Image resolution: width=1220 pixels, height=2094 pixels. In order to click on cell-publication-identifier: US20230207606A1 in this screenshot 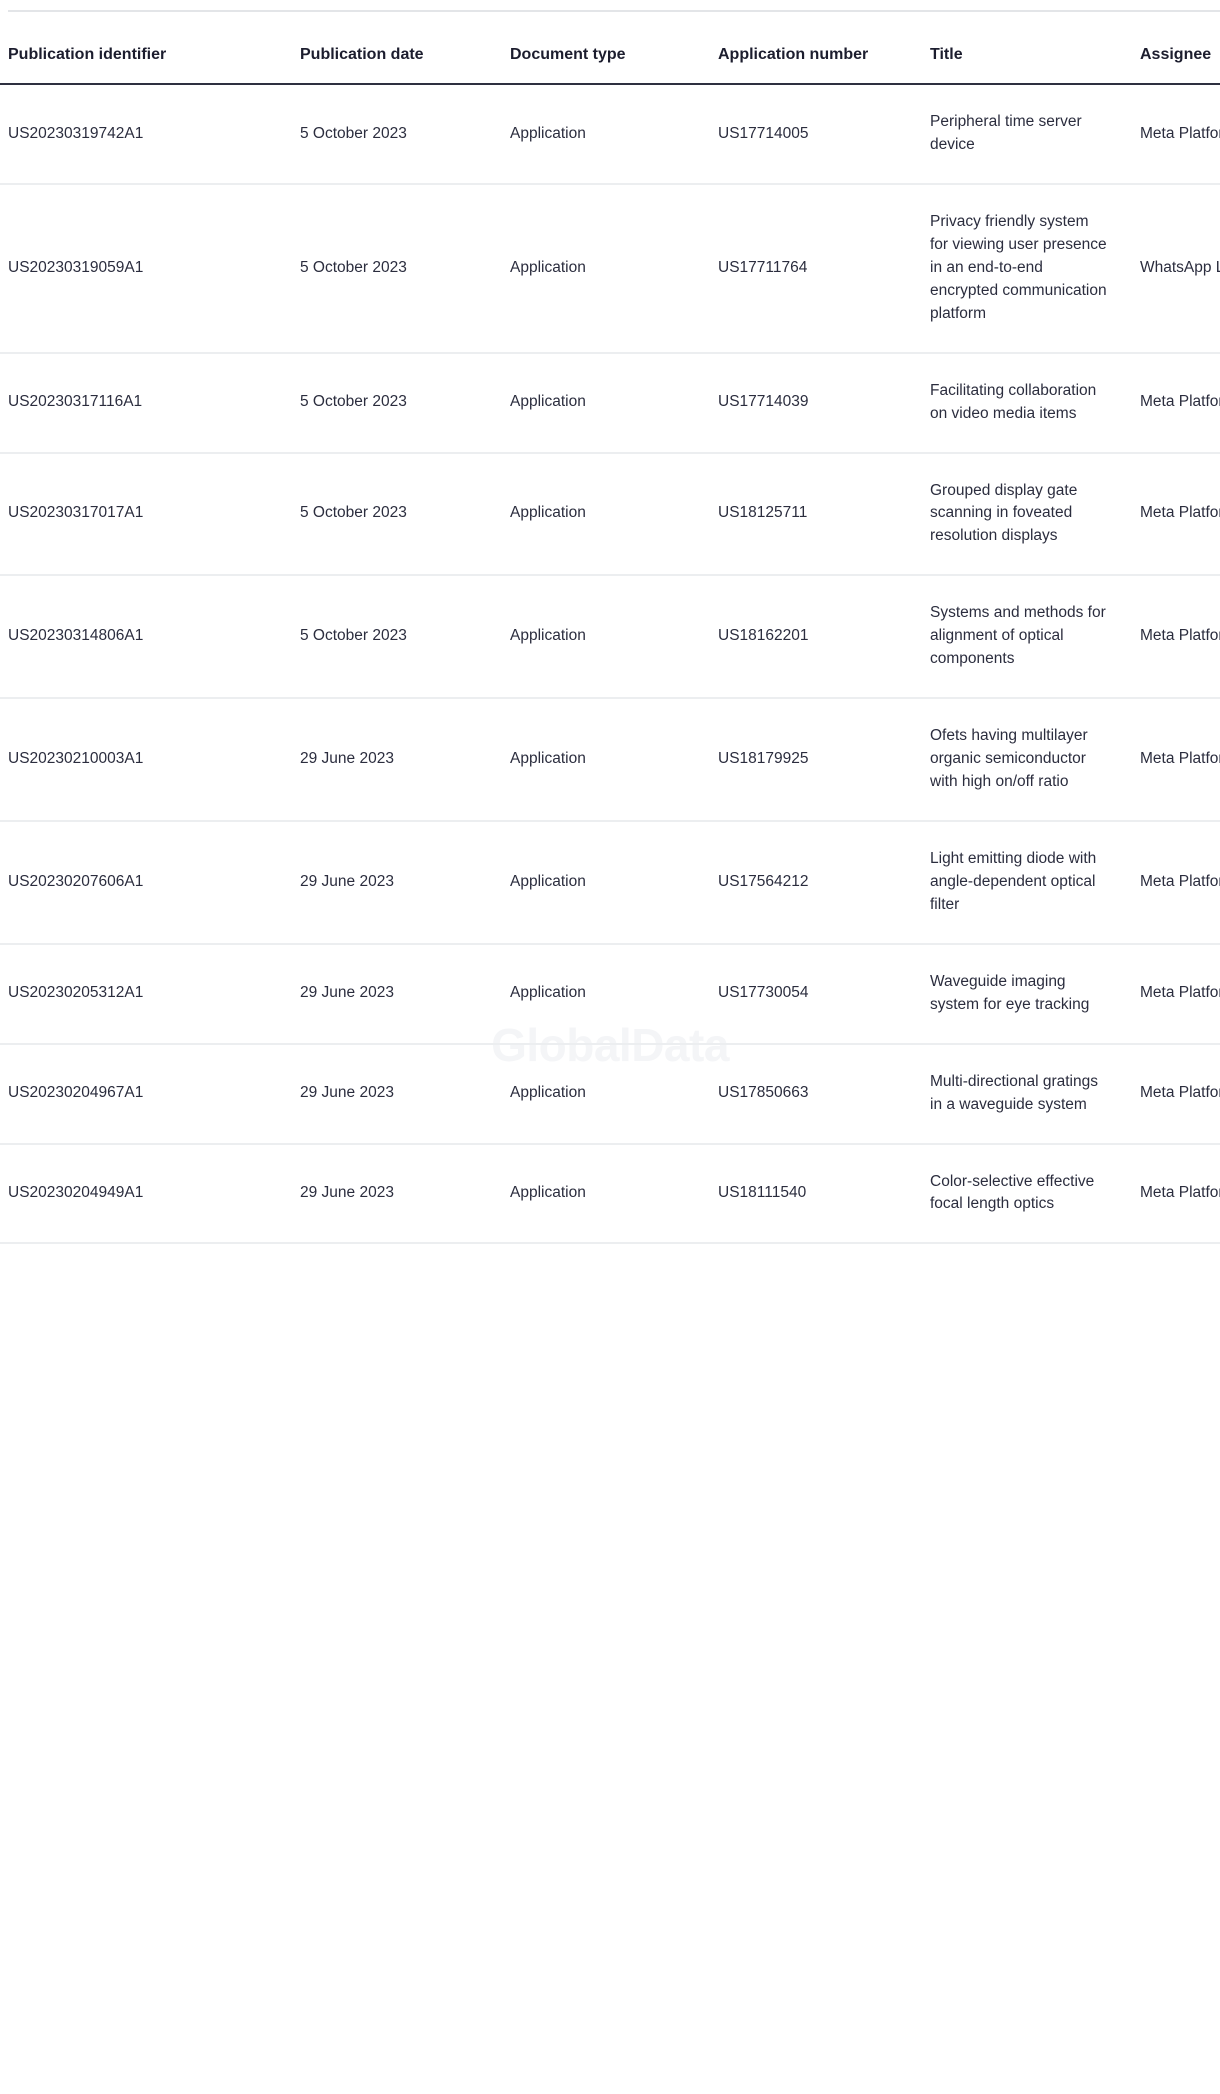, I will do `click(146, 882)`.